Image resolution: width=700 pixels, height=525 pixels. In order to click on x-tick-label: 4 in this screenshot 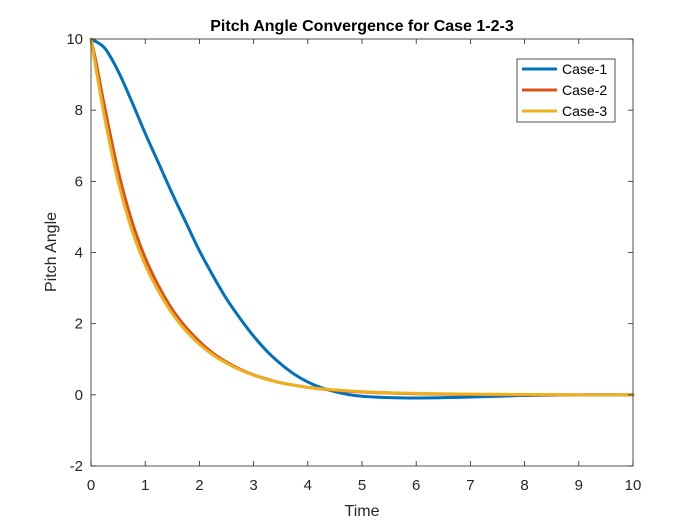, I will do `click(308, 485)`.